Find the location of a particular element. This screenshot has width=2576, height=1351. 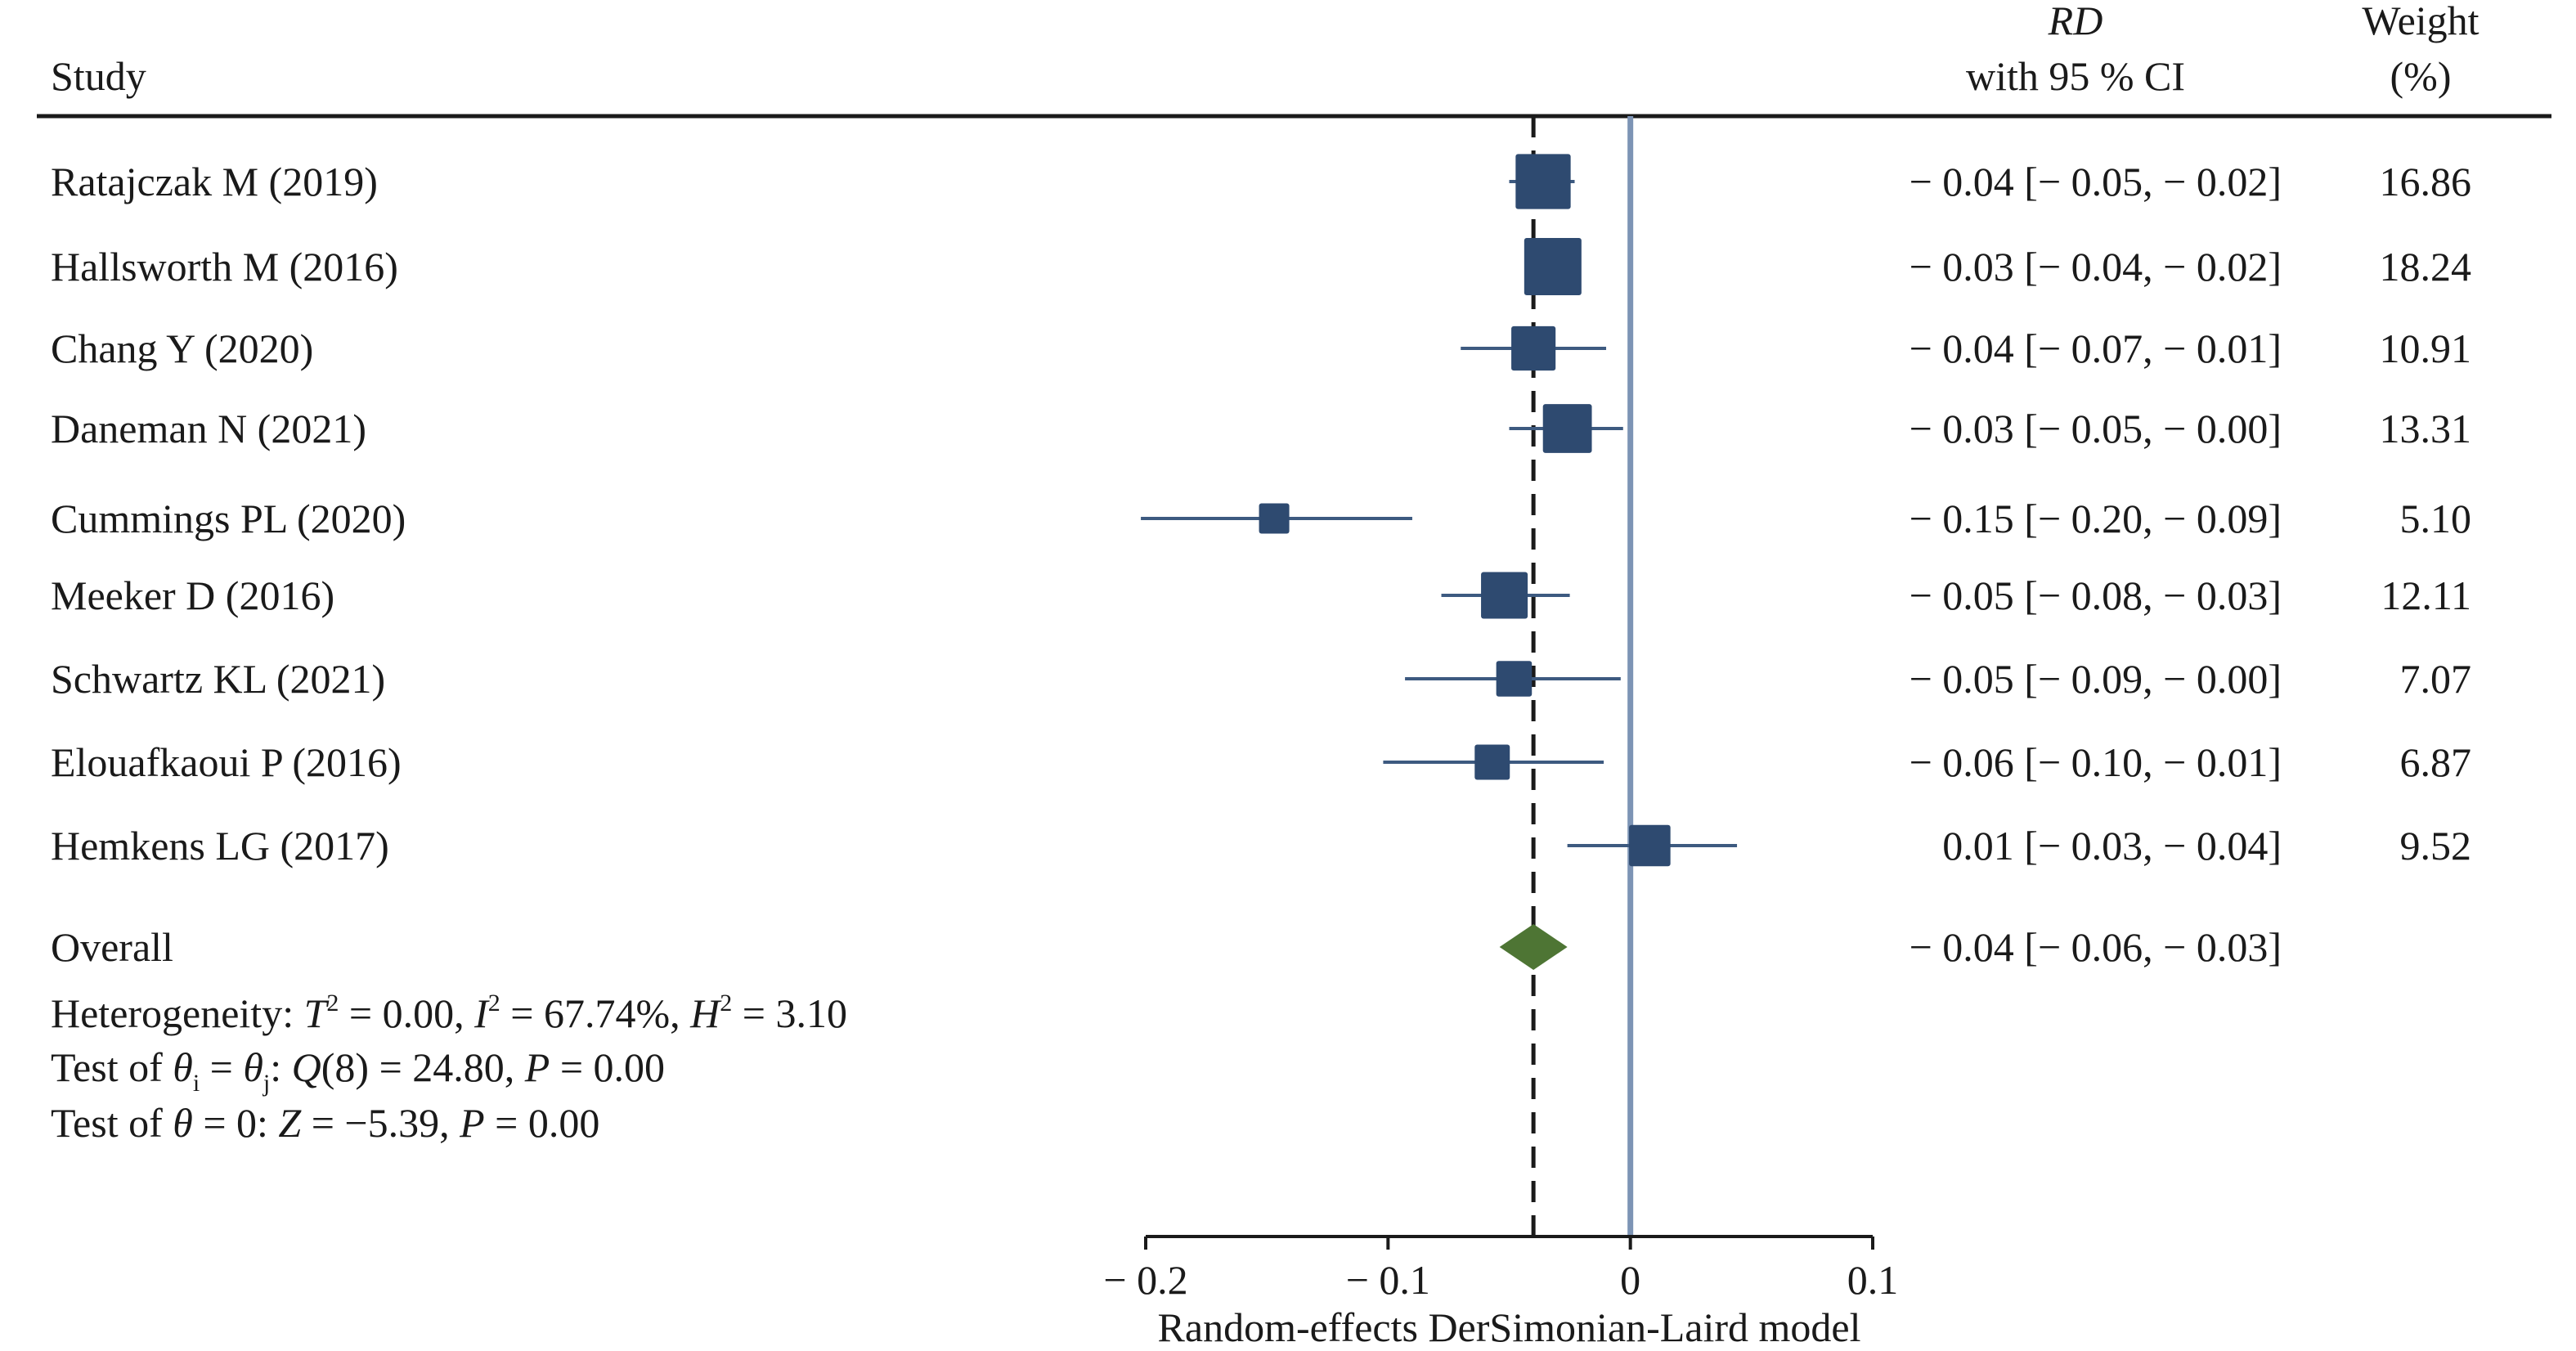

study-name: Elouafkaoui P (2016) is located at coordinates (227, 762).